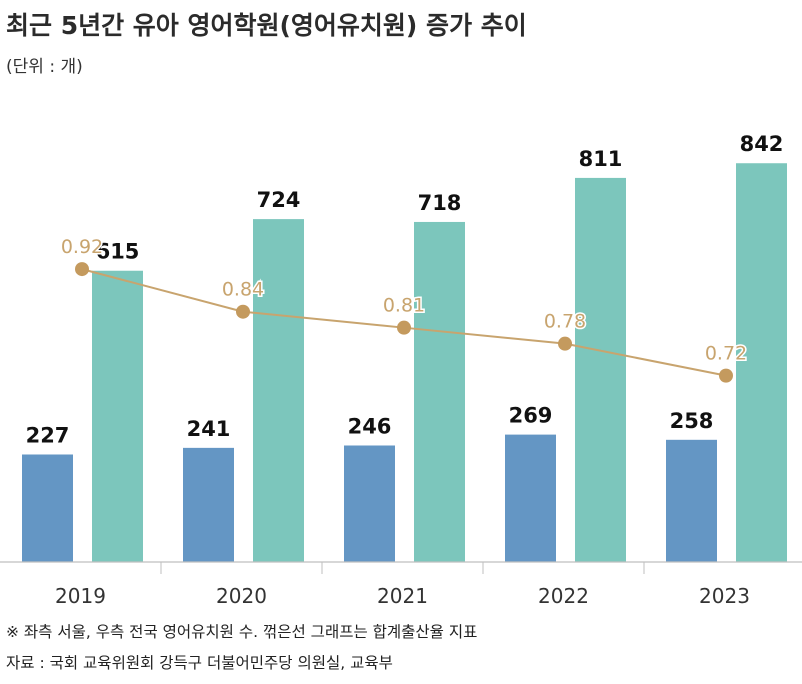  Describe the element at coordinates (692, 421) in the screenshot. I see `data-label-seoul-2023: 258` at that location.